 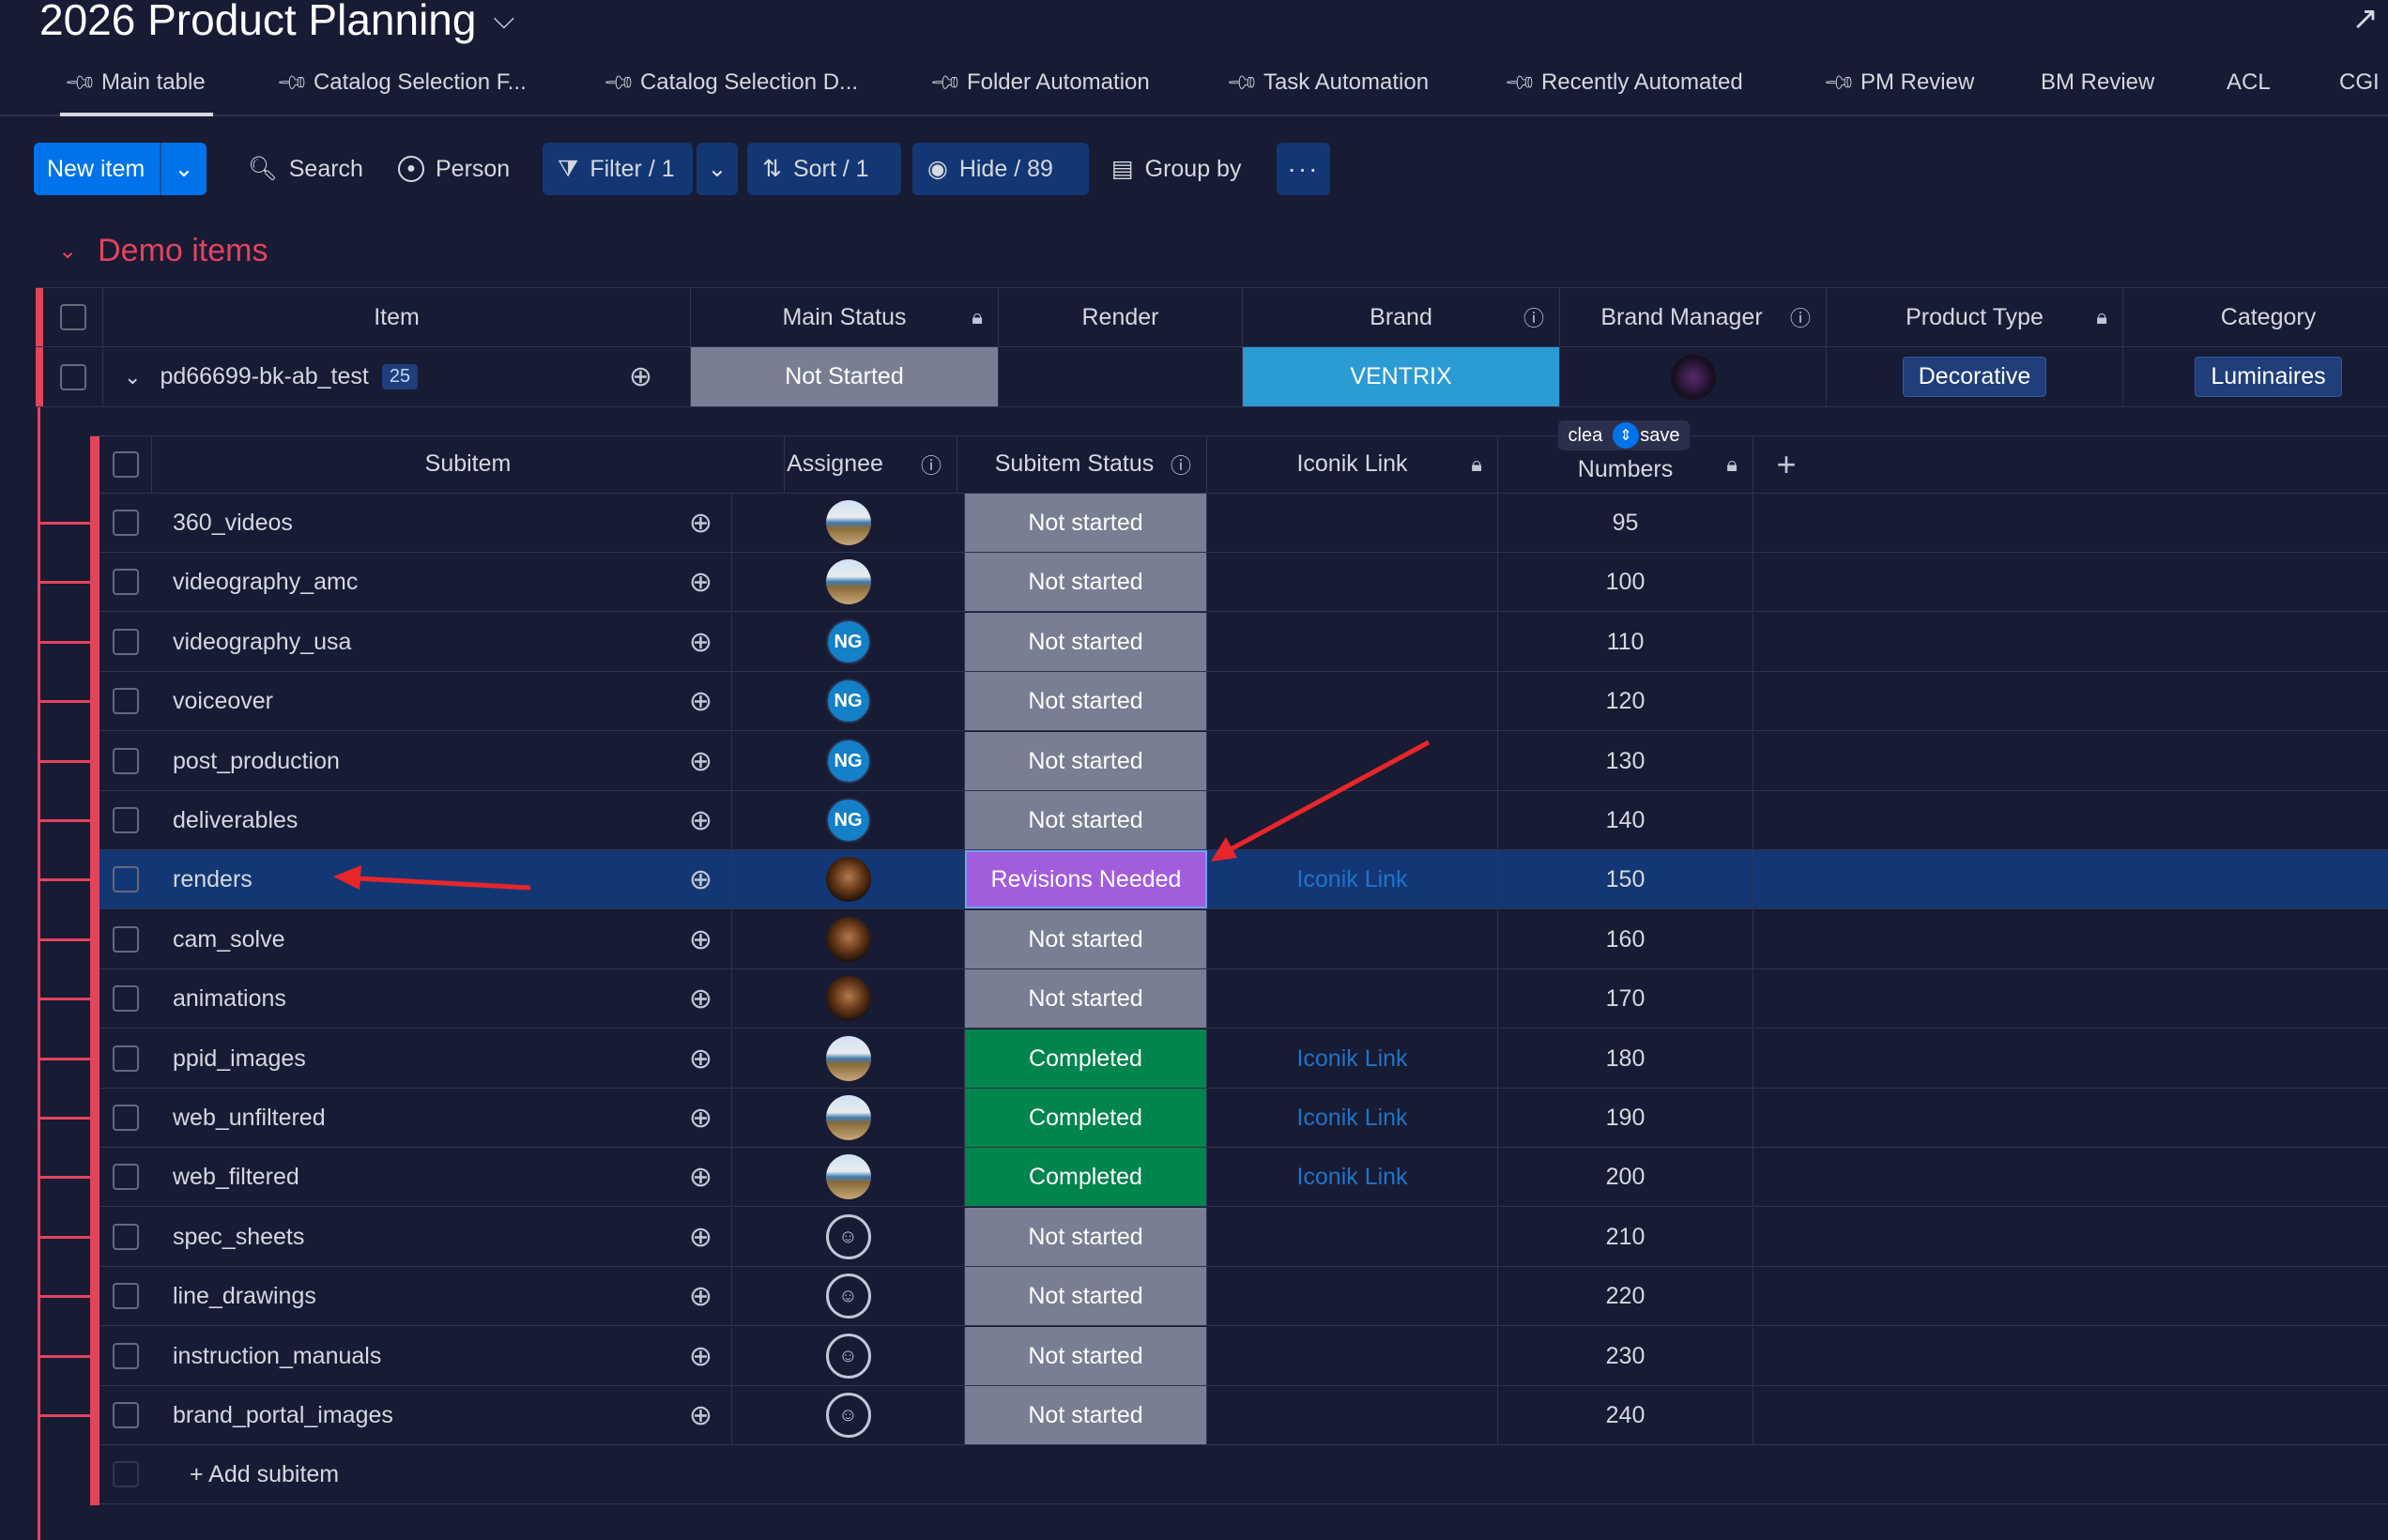 What do you see at coordinates (442, 939) in the screenshot?
I see `subitem-name-cell: cam_solve ⊕` at bounding box center [442, 939].